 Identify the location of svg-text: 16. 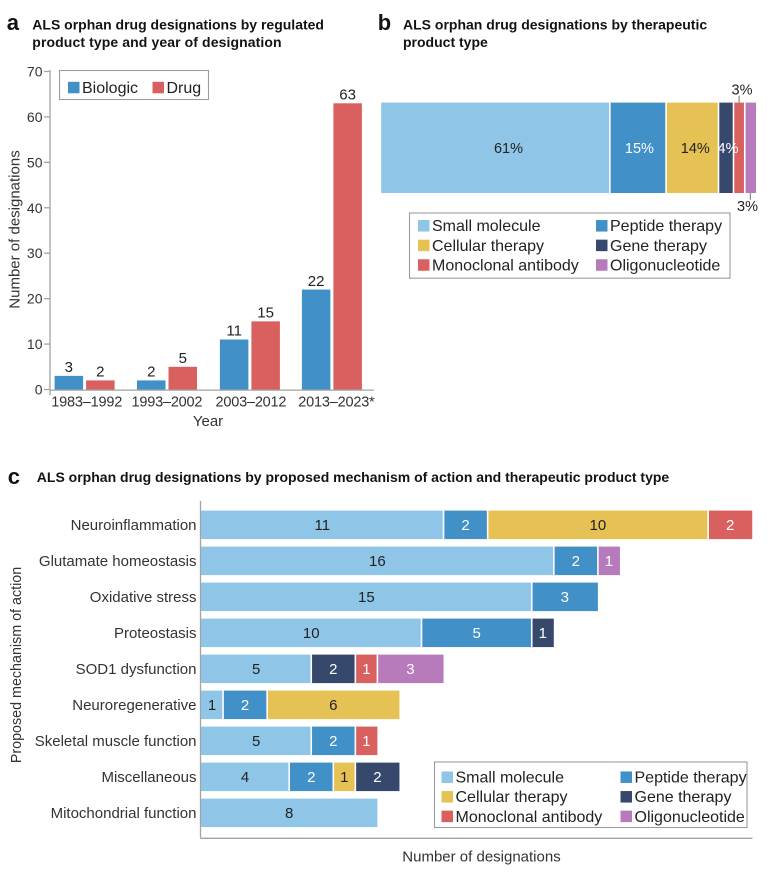
(377, 561).